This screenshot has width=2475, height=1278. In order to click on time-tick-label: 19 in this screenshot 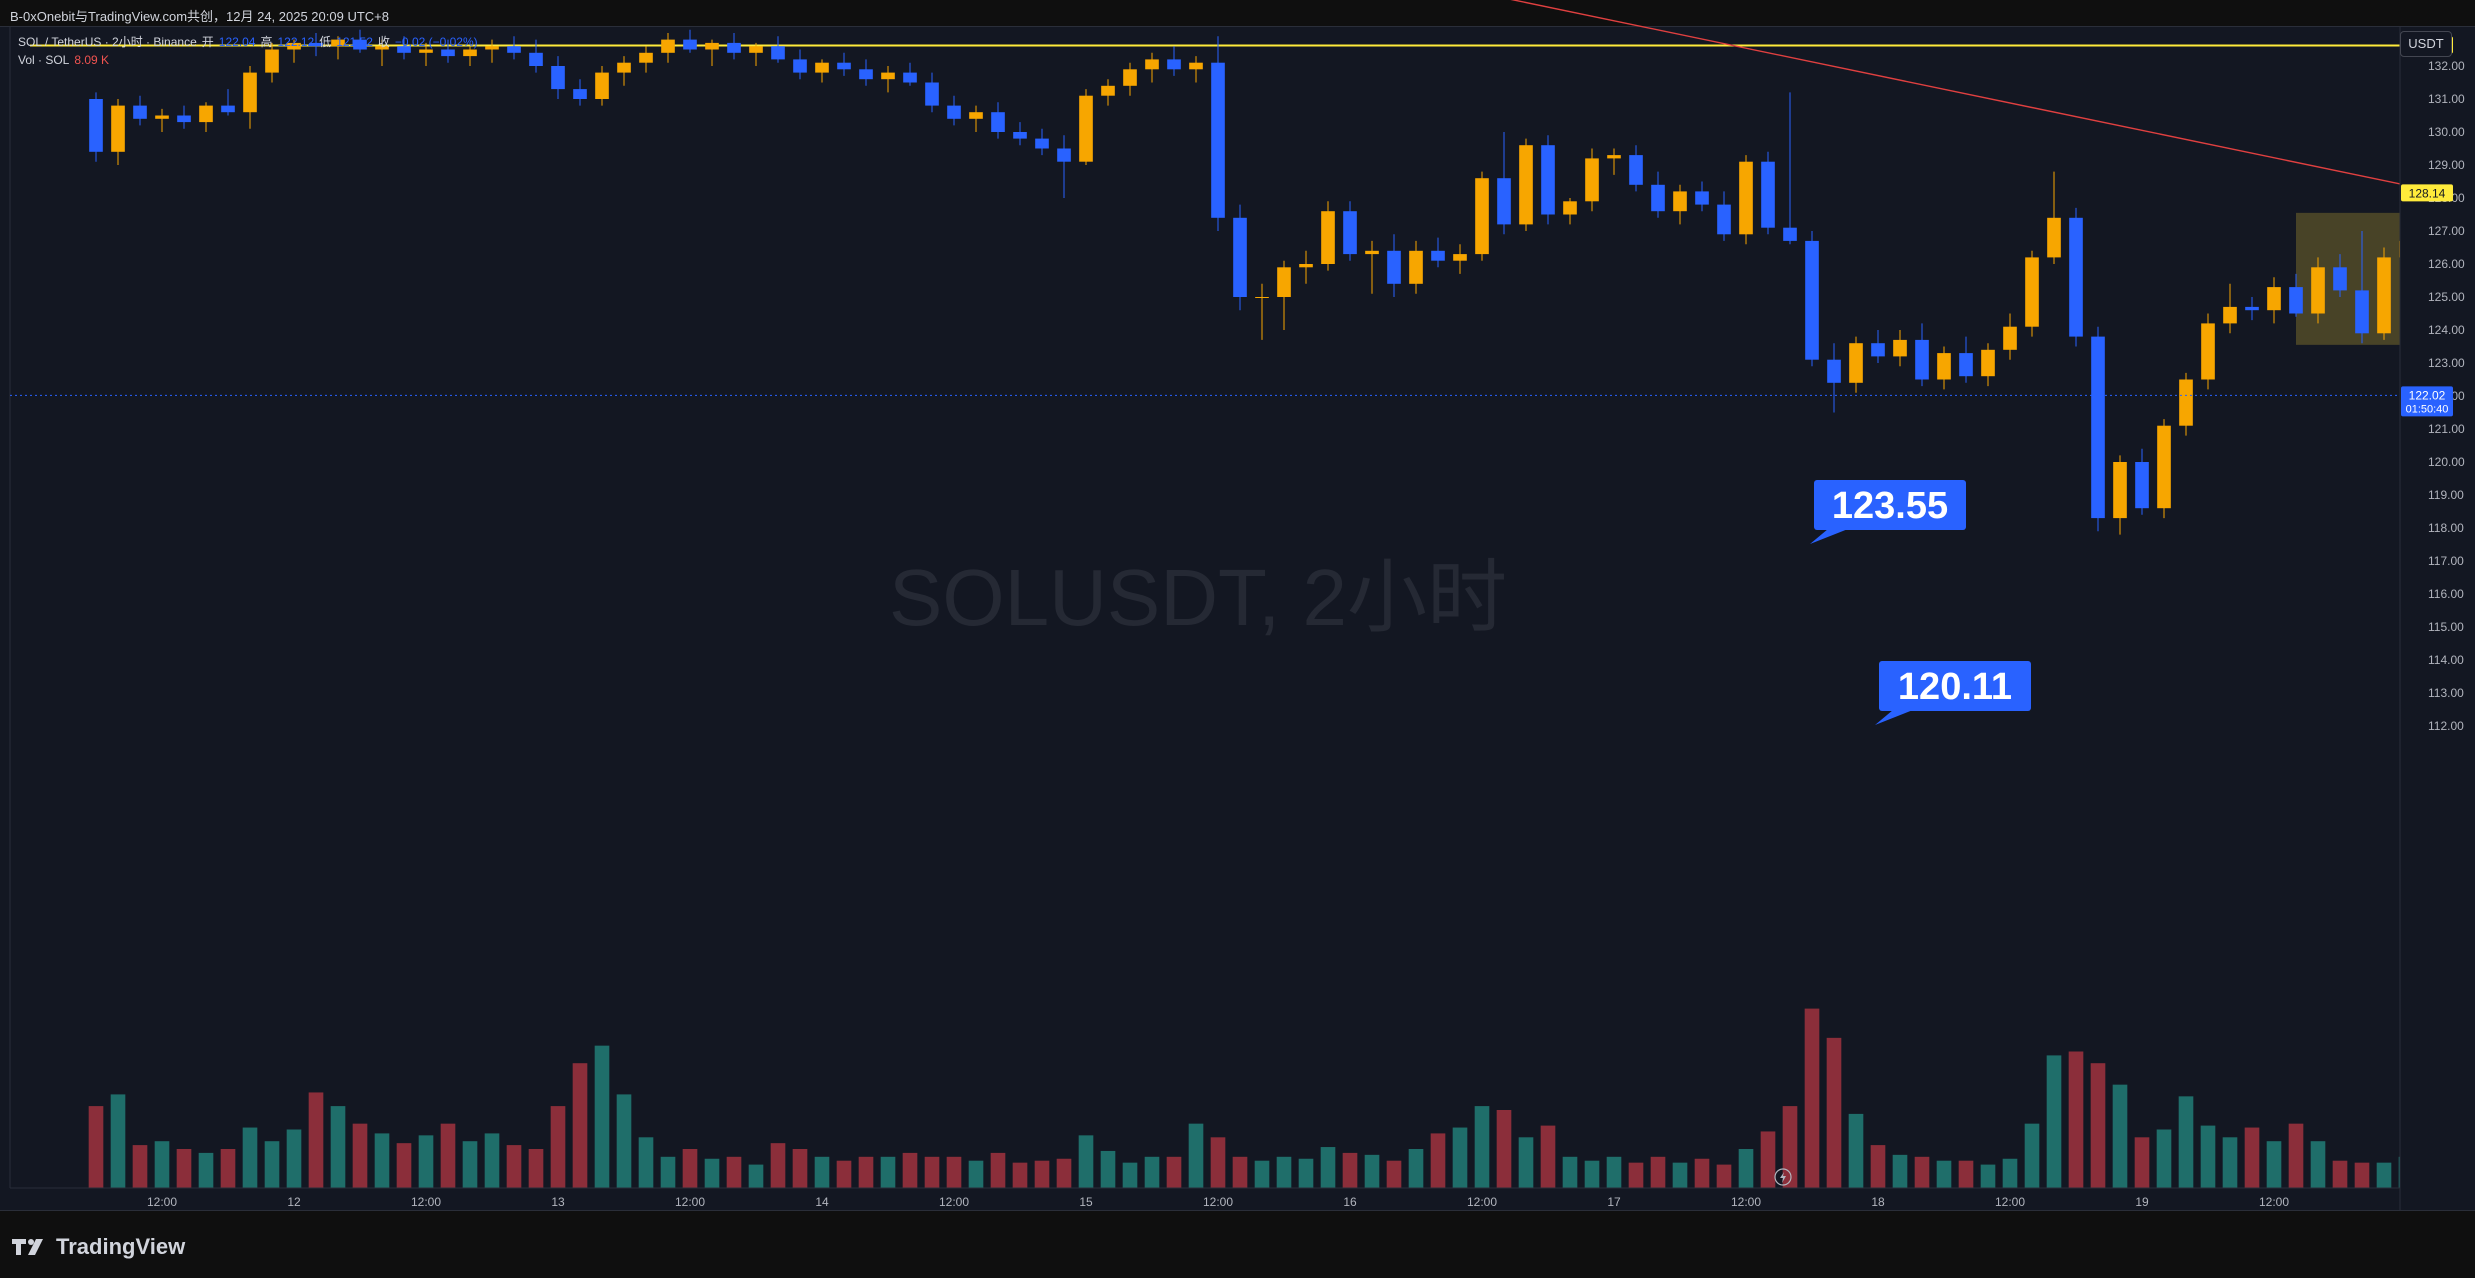, I will do `click(2142, 1202)`.